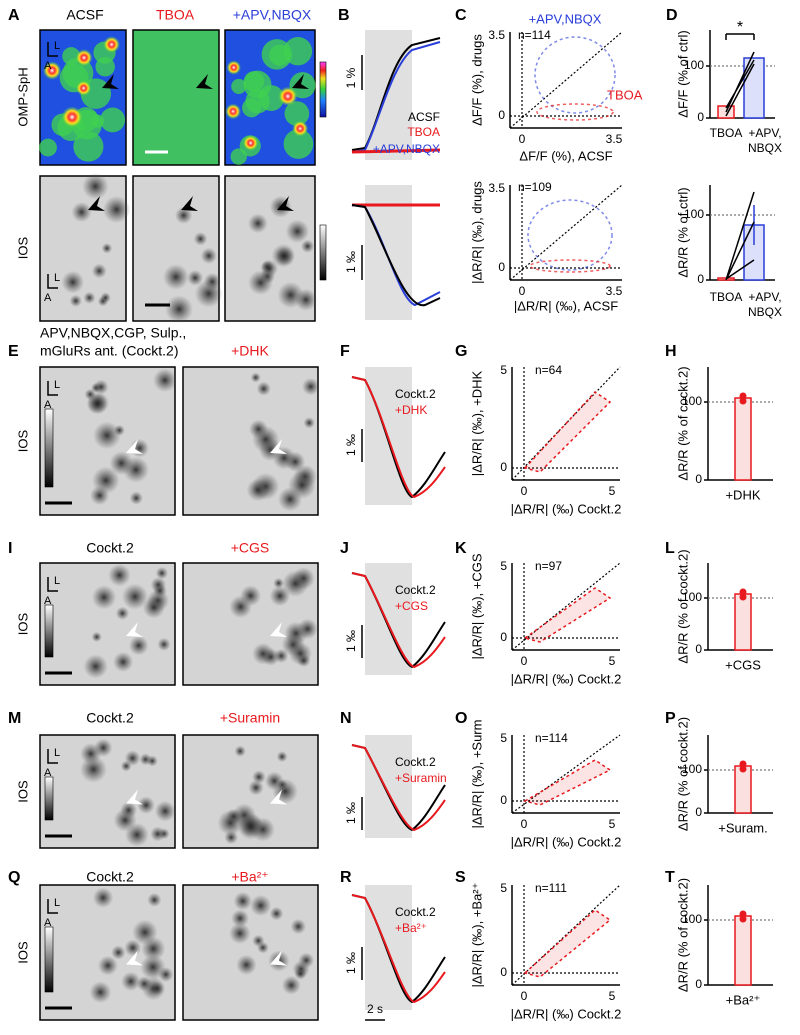 The image size is (800, 1035). What do you see at coordinates (496, 35) in the screenshot?
I see `y-tick-label: 3.5` at bounding box center [496, 35].